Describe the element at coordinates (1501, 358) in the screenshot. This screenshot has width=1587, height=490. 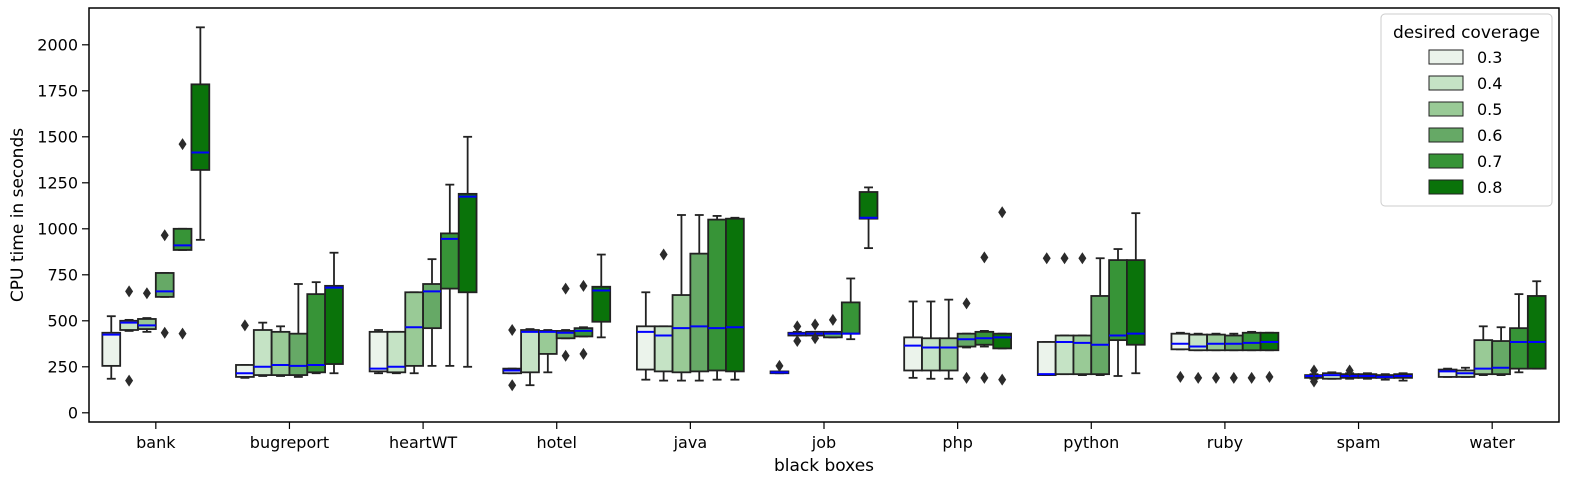
I see `box-water-0.6` at that location.